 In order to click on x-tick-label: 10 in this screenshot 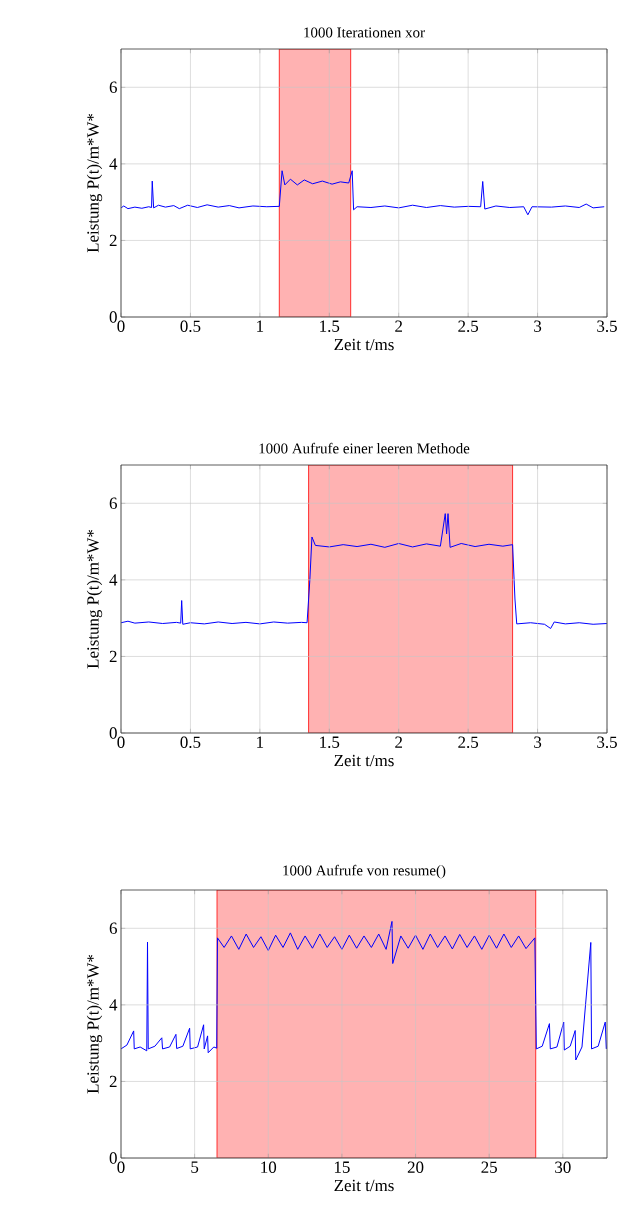, I will do `click(269, 1167)`.